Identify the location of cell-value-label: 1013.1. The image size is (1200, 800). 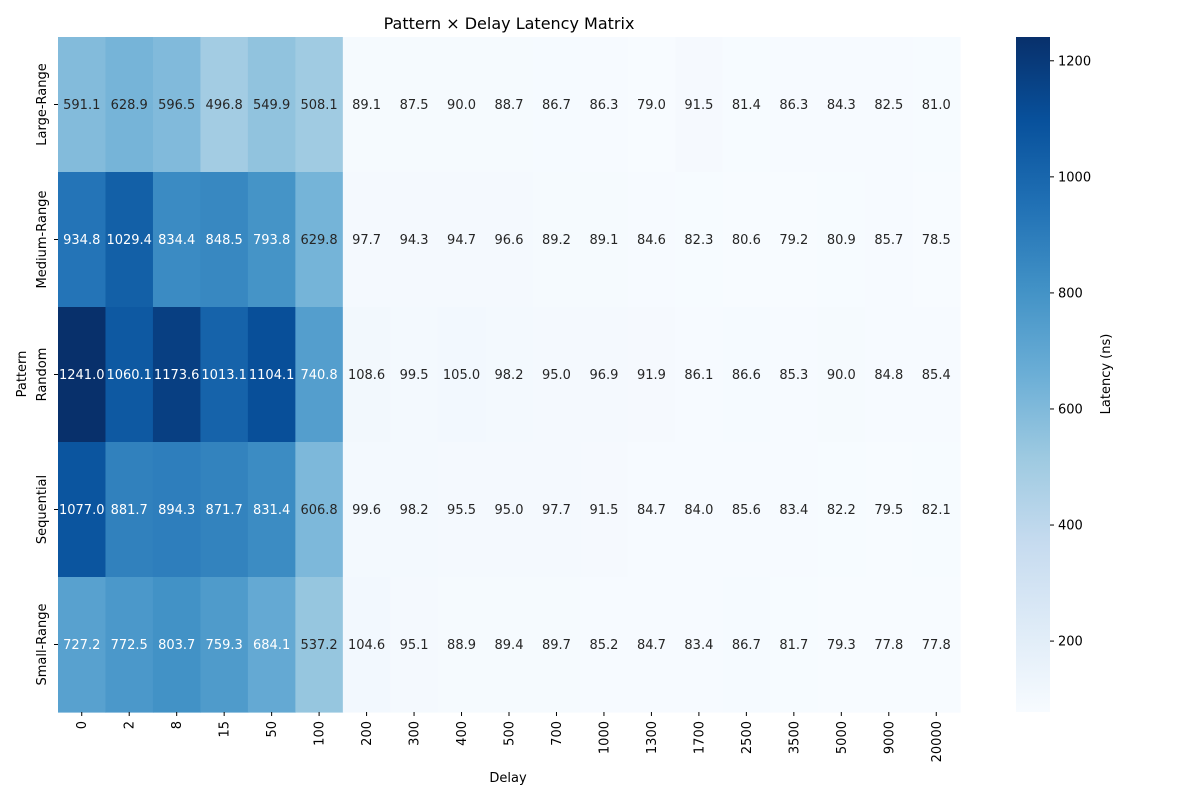
(224, 375).